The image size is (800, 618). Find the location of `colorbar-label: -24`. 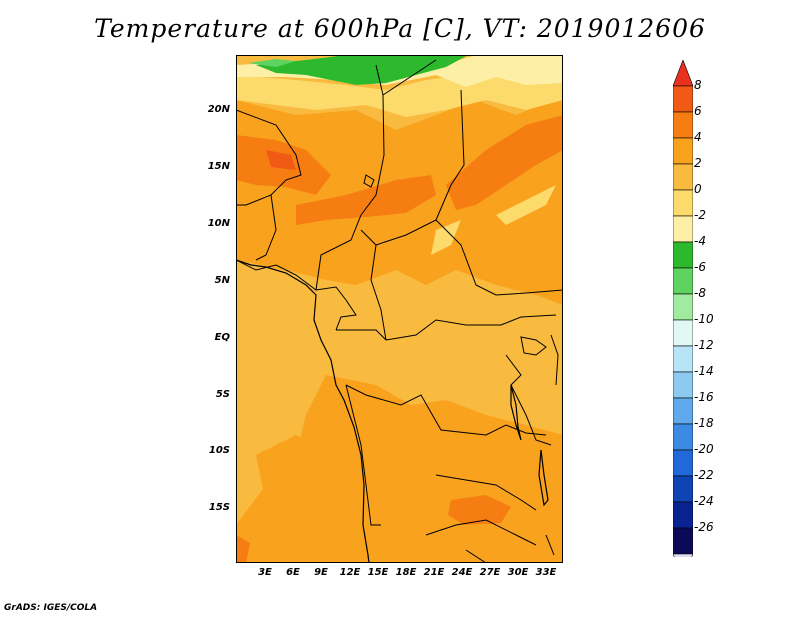

colorbar-label: -24 is located at coordinates (704, 501).